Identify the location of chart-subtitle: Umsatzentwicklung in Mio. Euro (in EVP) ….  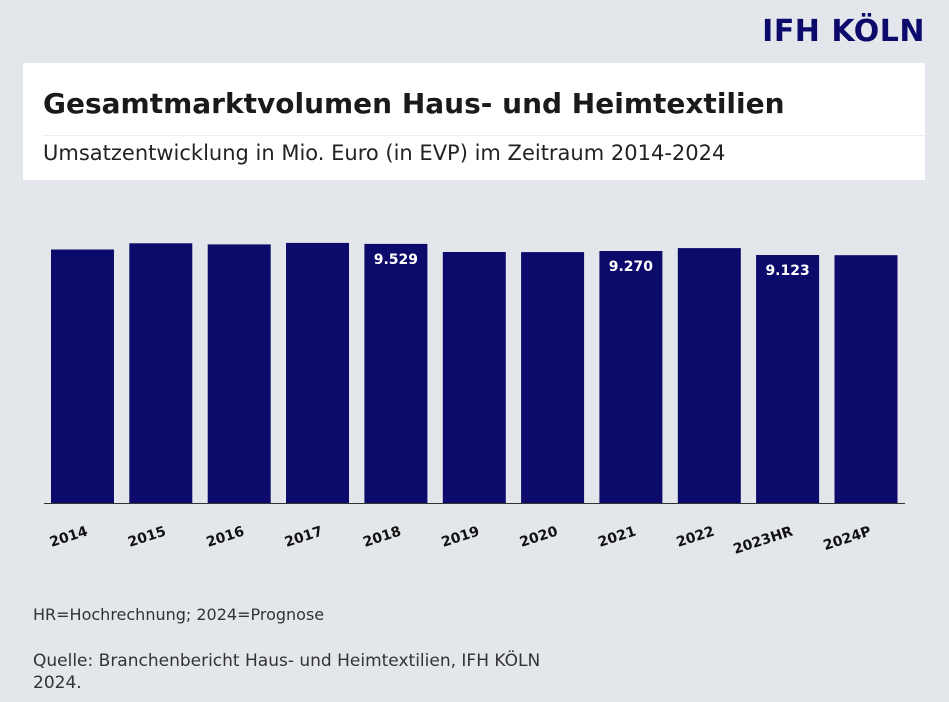
(384, 153).